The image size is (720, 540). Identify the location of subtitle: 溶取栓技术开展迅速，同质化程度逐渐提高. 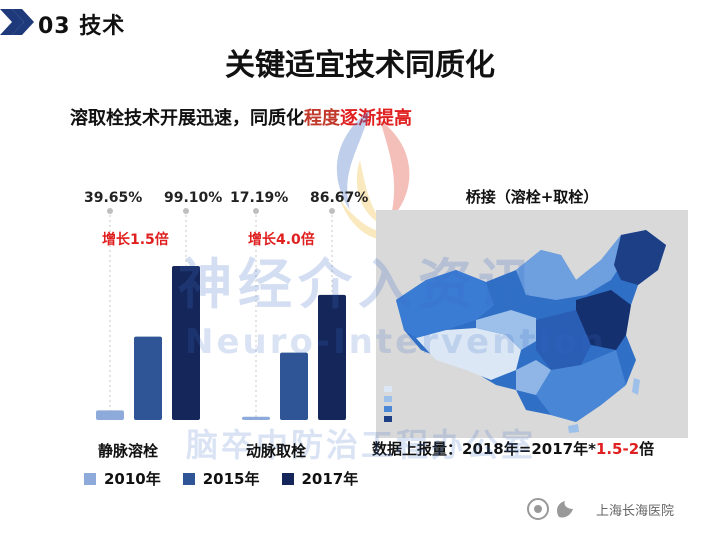
(241, 117).